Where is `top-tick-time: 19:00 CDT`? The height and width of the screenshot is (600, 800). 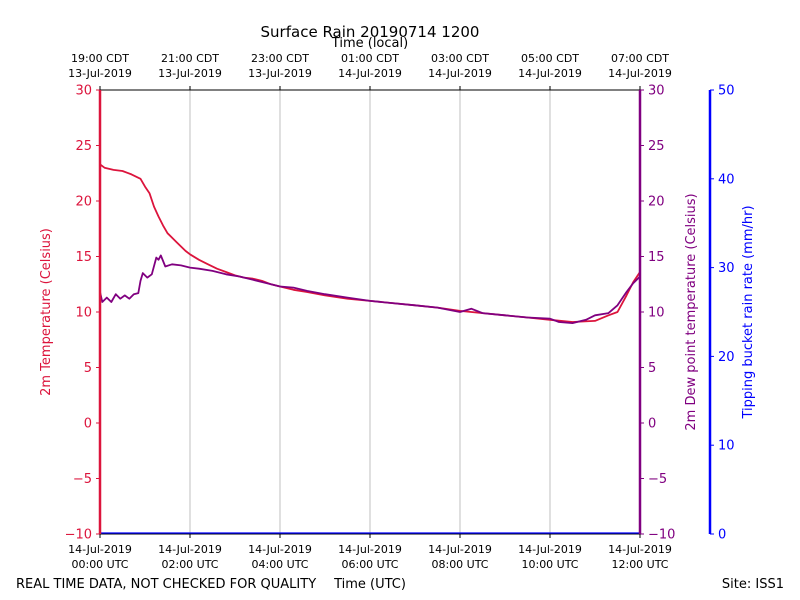 top-tick-time: 19:00 CDT is located at coordinates (100, 58).